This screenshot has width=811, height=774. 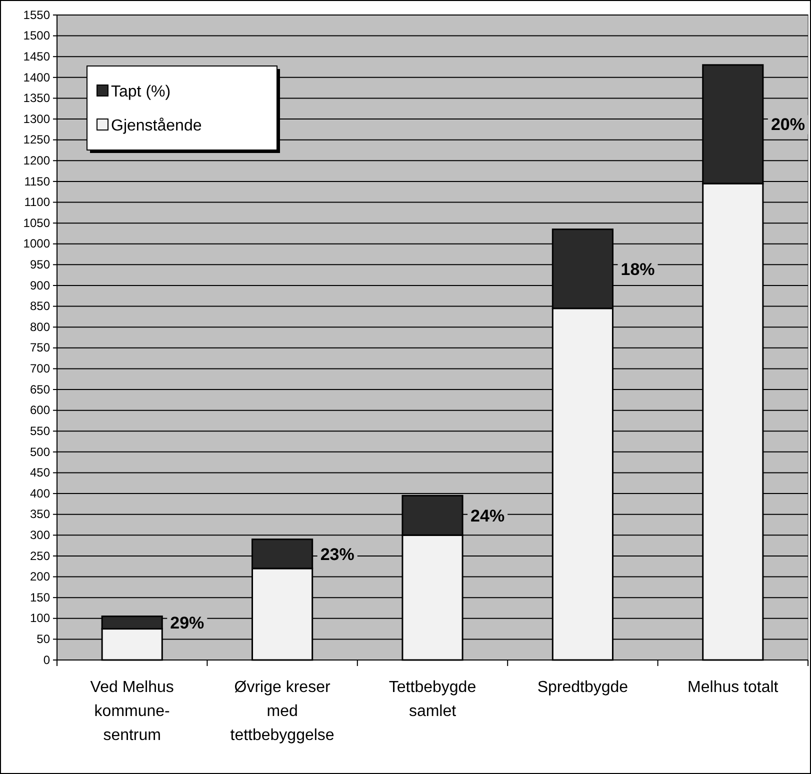 I want to click on y-tick-label: 350, so click(x=40, y=514).